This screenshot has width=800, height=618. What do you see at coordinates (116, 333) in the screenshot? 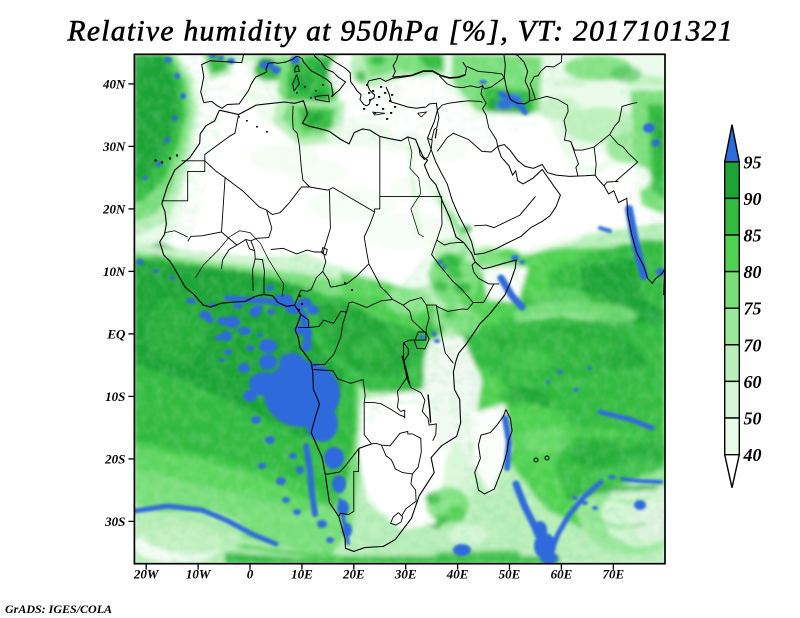
I see `svg-text: EQ` at bounding box center [116, 333].